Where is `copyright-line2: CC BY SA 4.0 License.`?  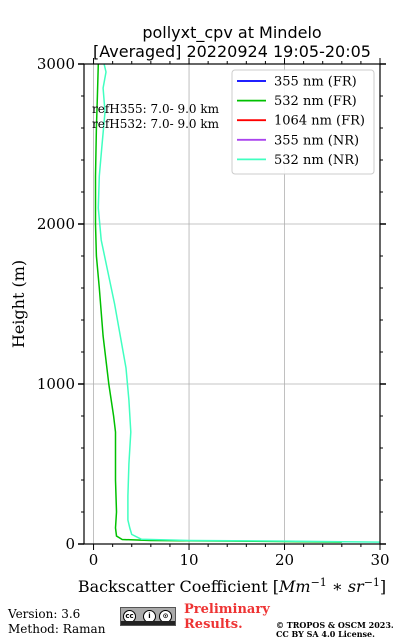 copyright-line2: CC BY SA 4.0 License. is located at coordinates (325, 634).